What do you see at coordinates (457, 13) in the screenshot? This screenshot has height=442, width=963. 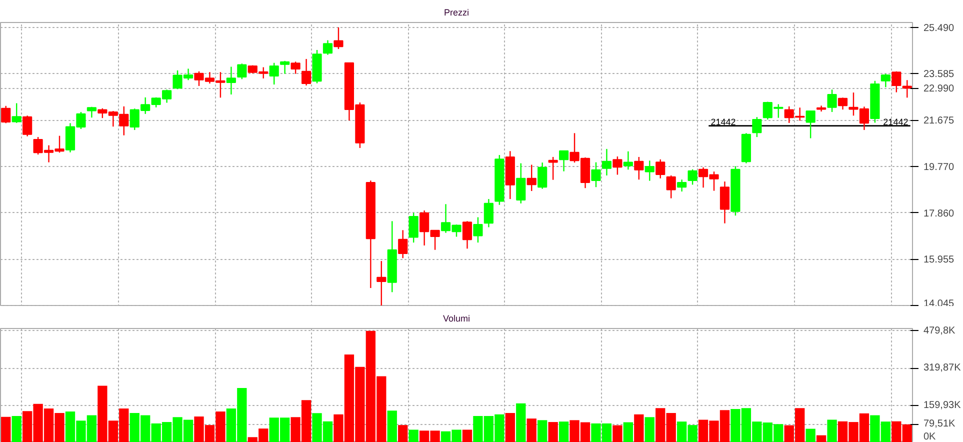 I see `chart-title: Prezzi` at bounding box center [457, 13].